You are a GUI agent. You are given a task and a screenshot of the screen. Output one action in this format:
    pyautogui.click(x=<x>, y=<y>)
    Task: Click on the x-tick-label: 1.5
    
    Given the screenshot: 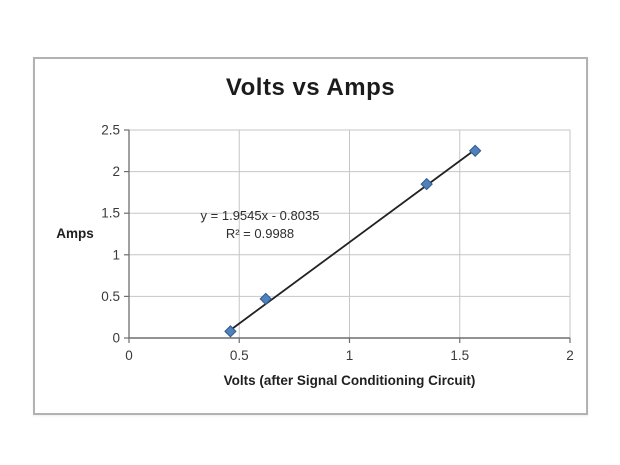 What is the action you would take?
    pyautogui.click(x=459, y=355)
    